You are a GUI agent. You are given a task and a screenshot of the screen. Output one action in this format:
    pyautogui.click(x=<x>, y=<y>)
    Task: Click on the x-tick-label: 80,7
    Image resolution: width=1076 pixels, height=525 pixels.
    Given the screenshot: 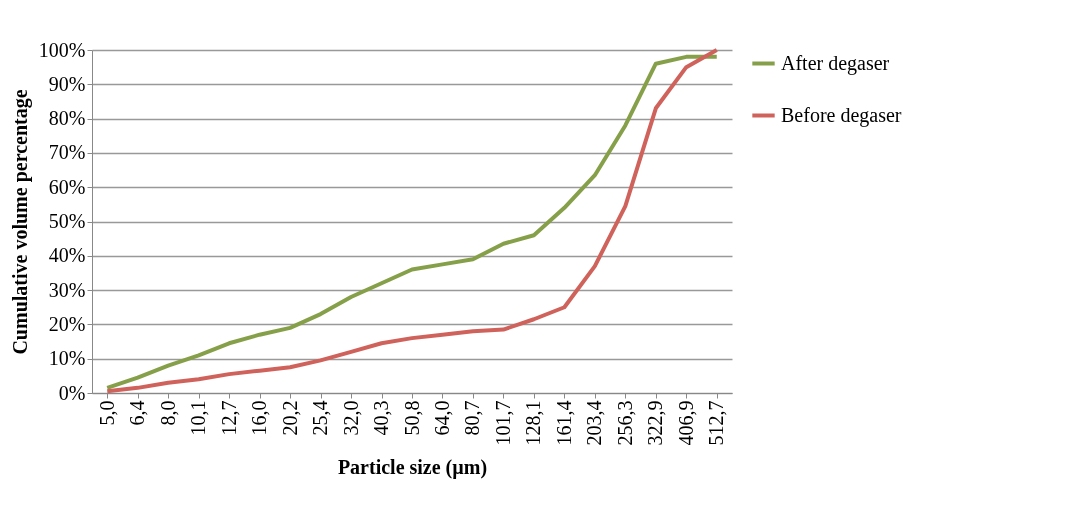 What is the action you would take?
    pyautogui.click(x=472, y=418)
    